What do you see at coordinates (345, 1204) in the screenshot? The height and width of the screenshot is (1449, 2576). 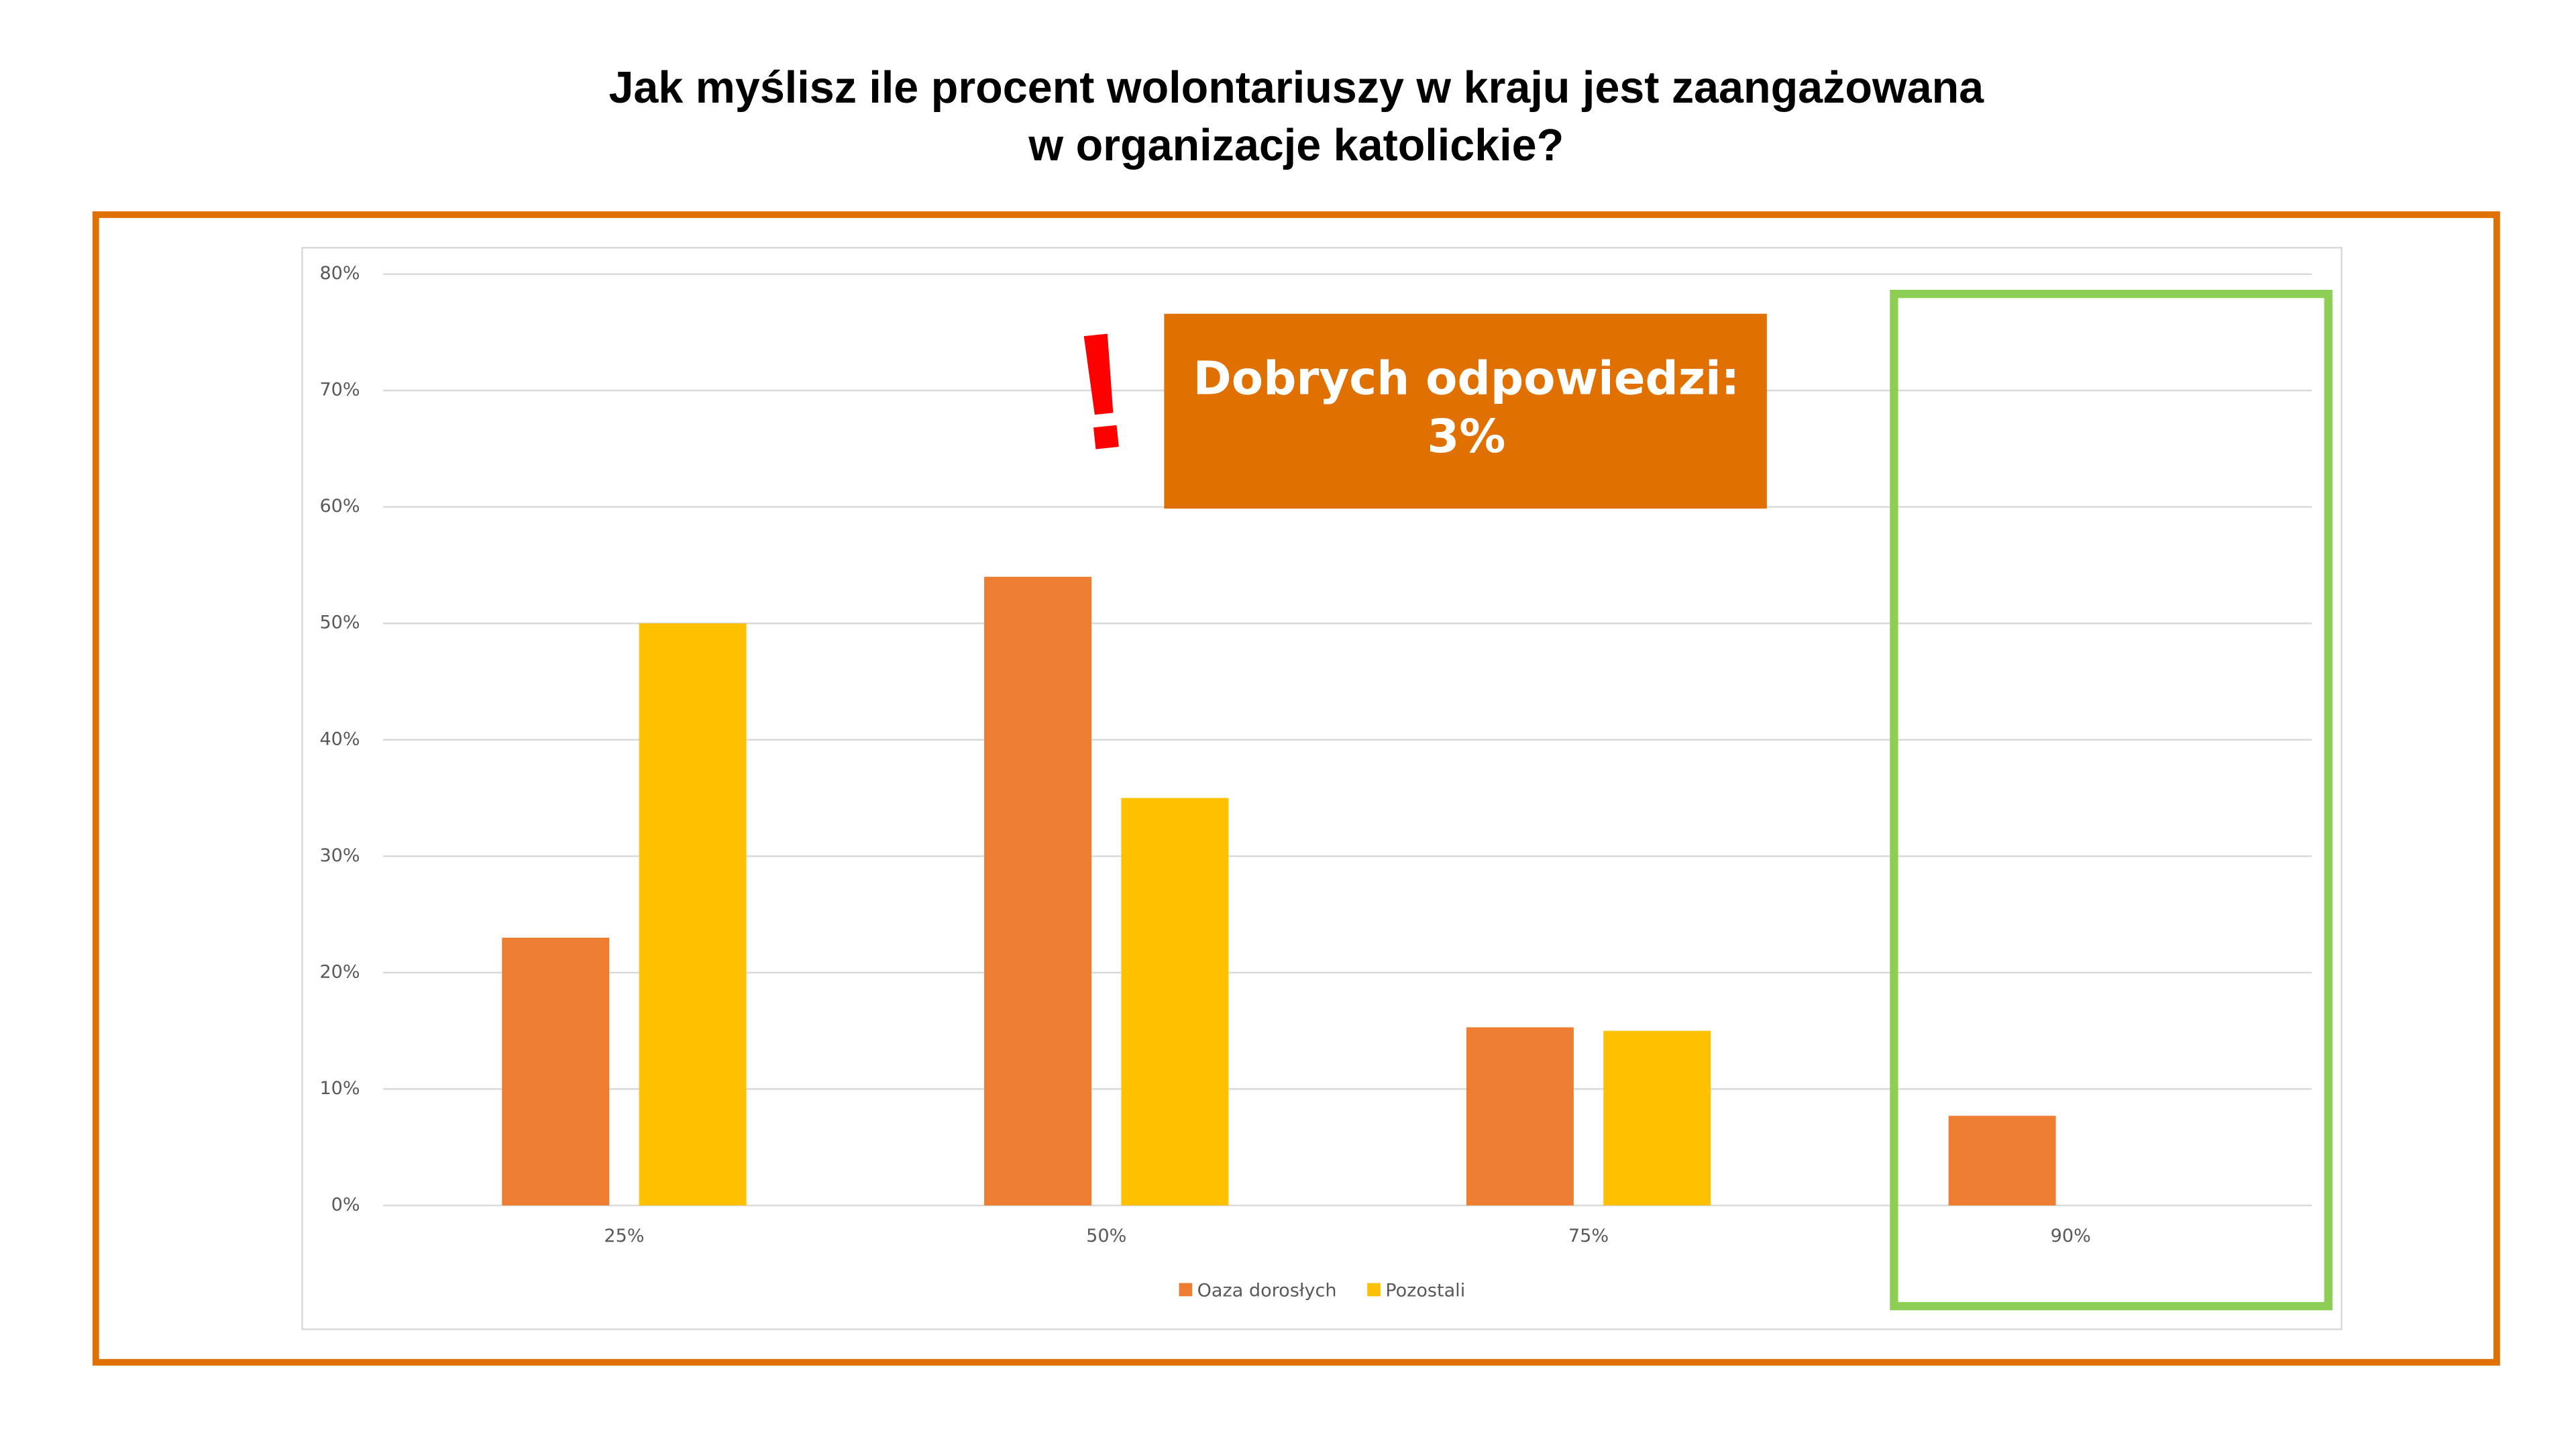 I see `y-tick-label: 0%` at bounding box center [345, 1204].